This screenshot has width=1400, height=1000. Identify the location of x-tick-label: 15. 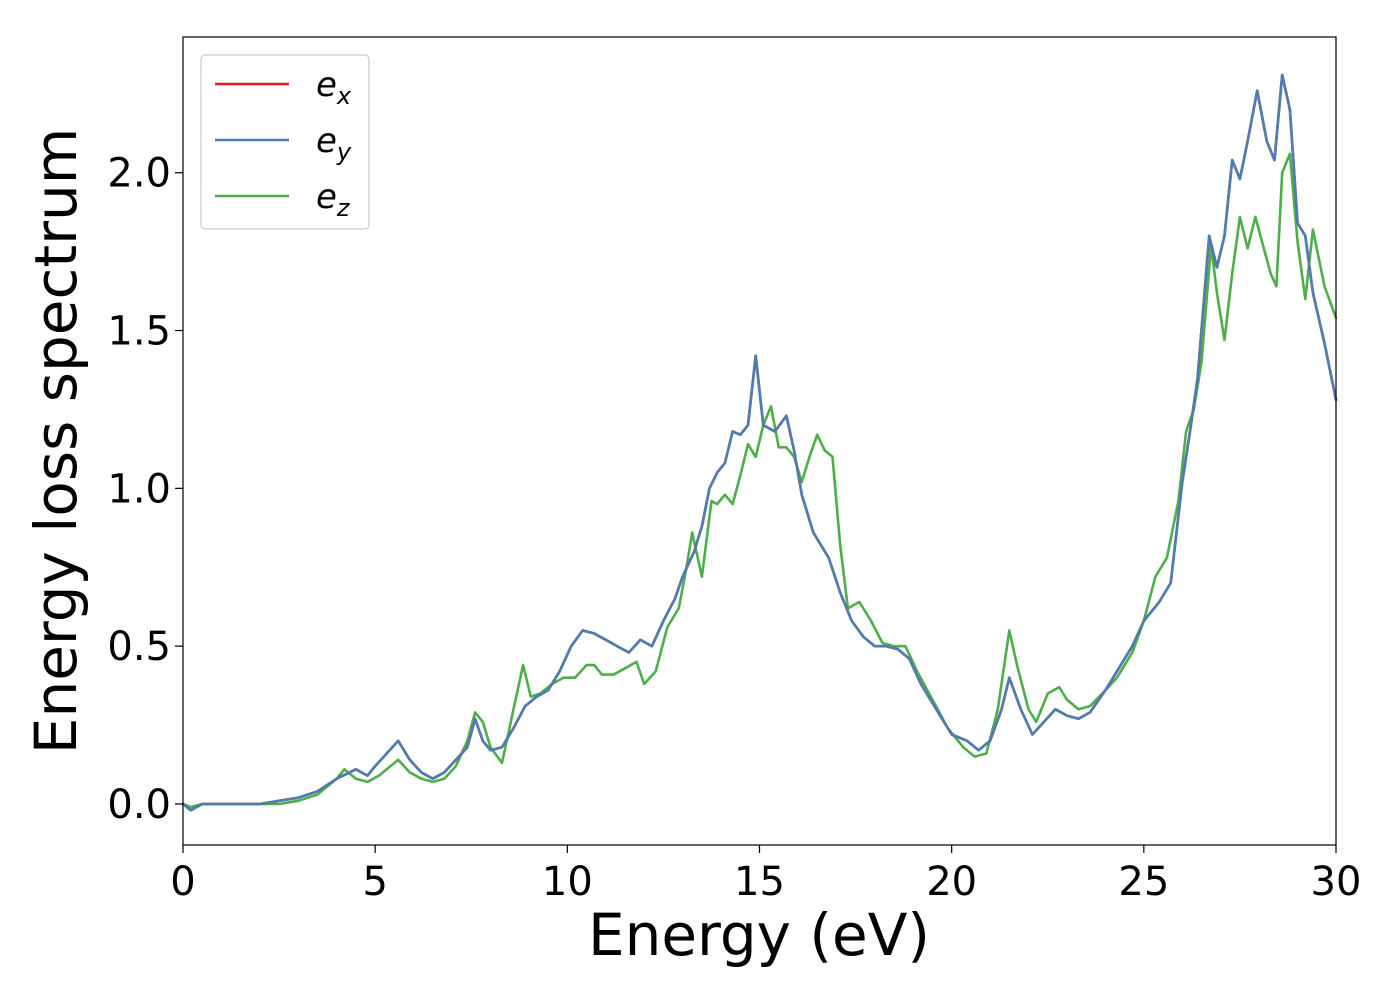
(759, 882).